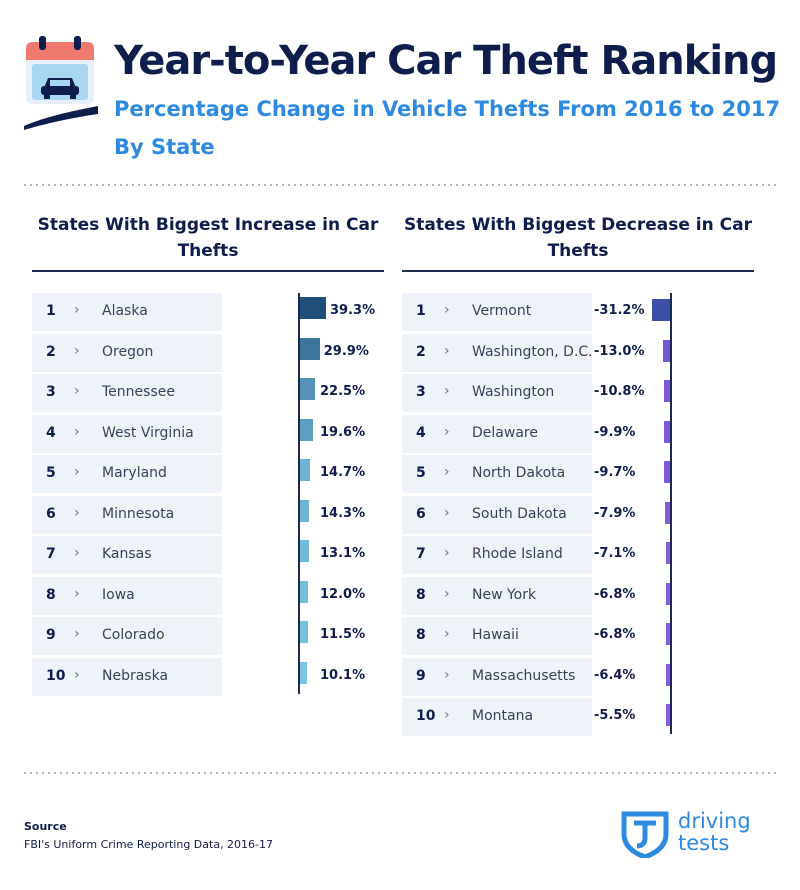 The width and height of the screenshot is (800, 890). What do you see at coordinates (128, 351) in the screenshot?
I see `state-name: Oregon` at bounding box center [128, 351].